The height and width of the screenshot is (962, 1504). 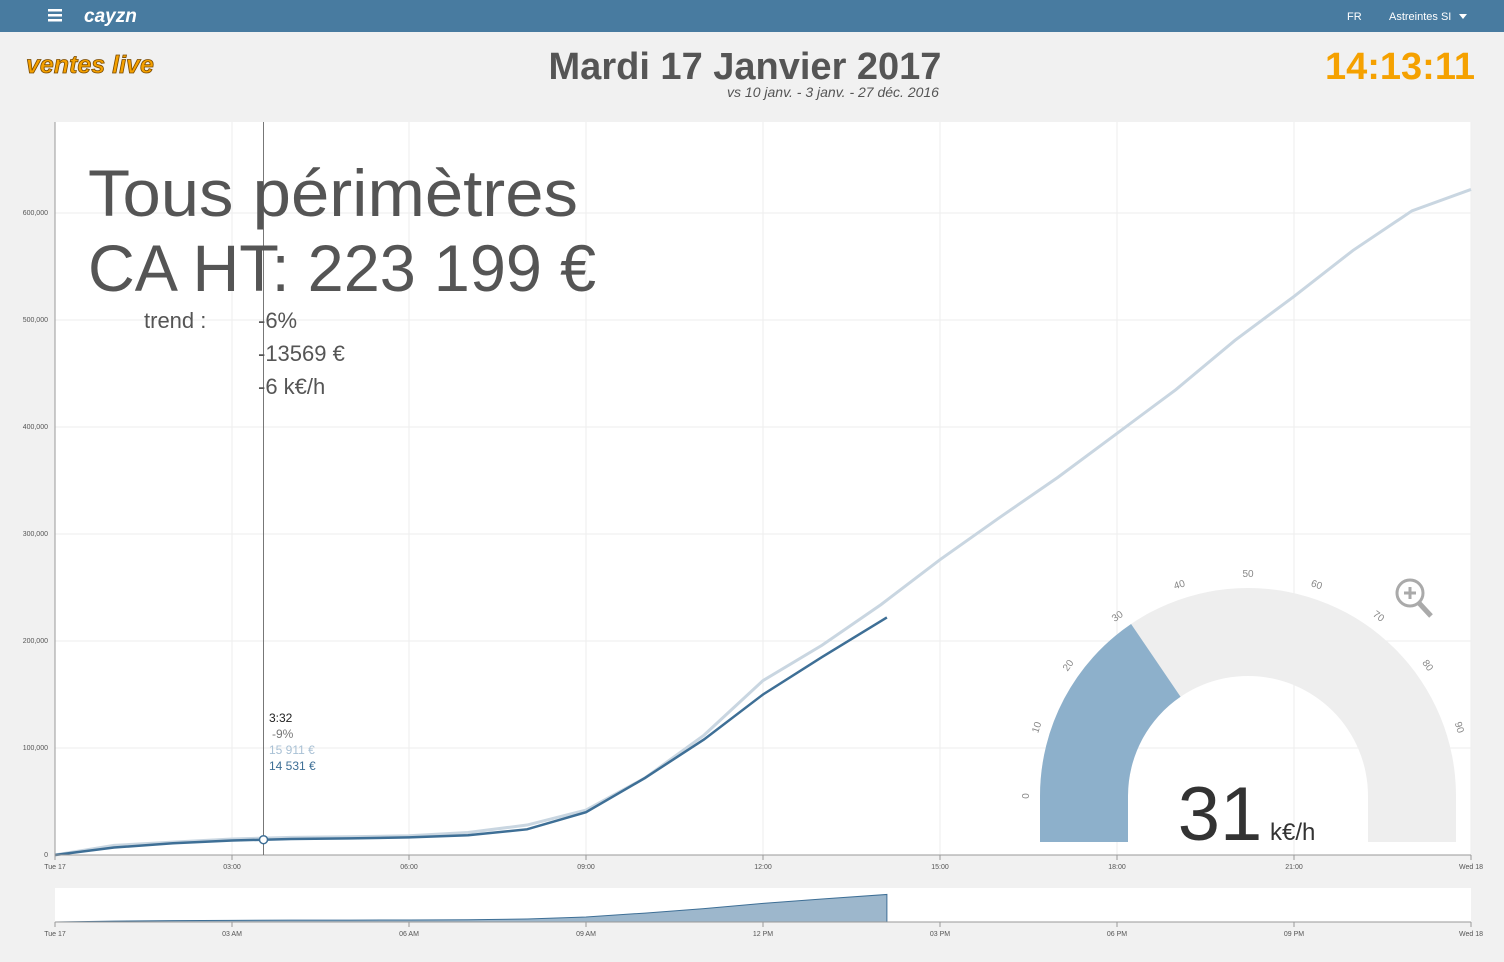 I want to click on trend-percent: -6%, so click(x=277, y=320).